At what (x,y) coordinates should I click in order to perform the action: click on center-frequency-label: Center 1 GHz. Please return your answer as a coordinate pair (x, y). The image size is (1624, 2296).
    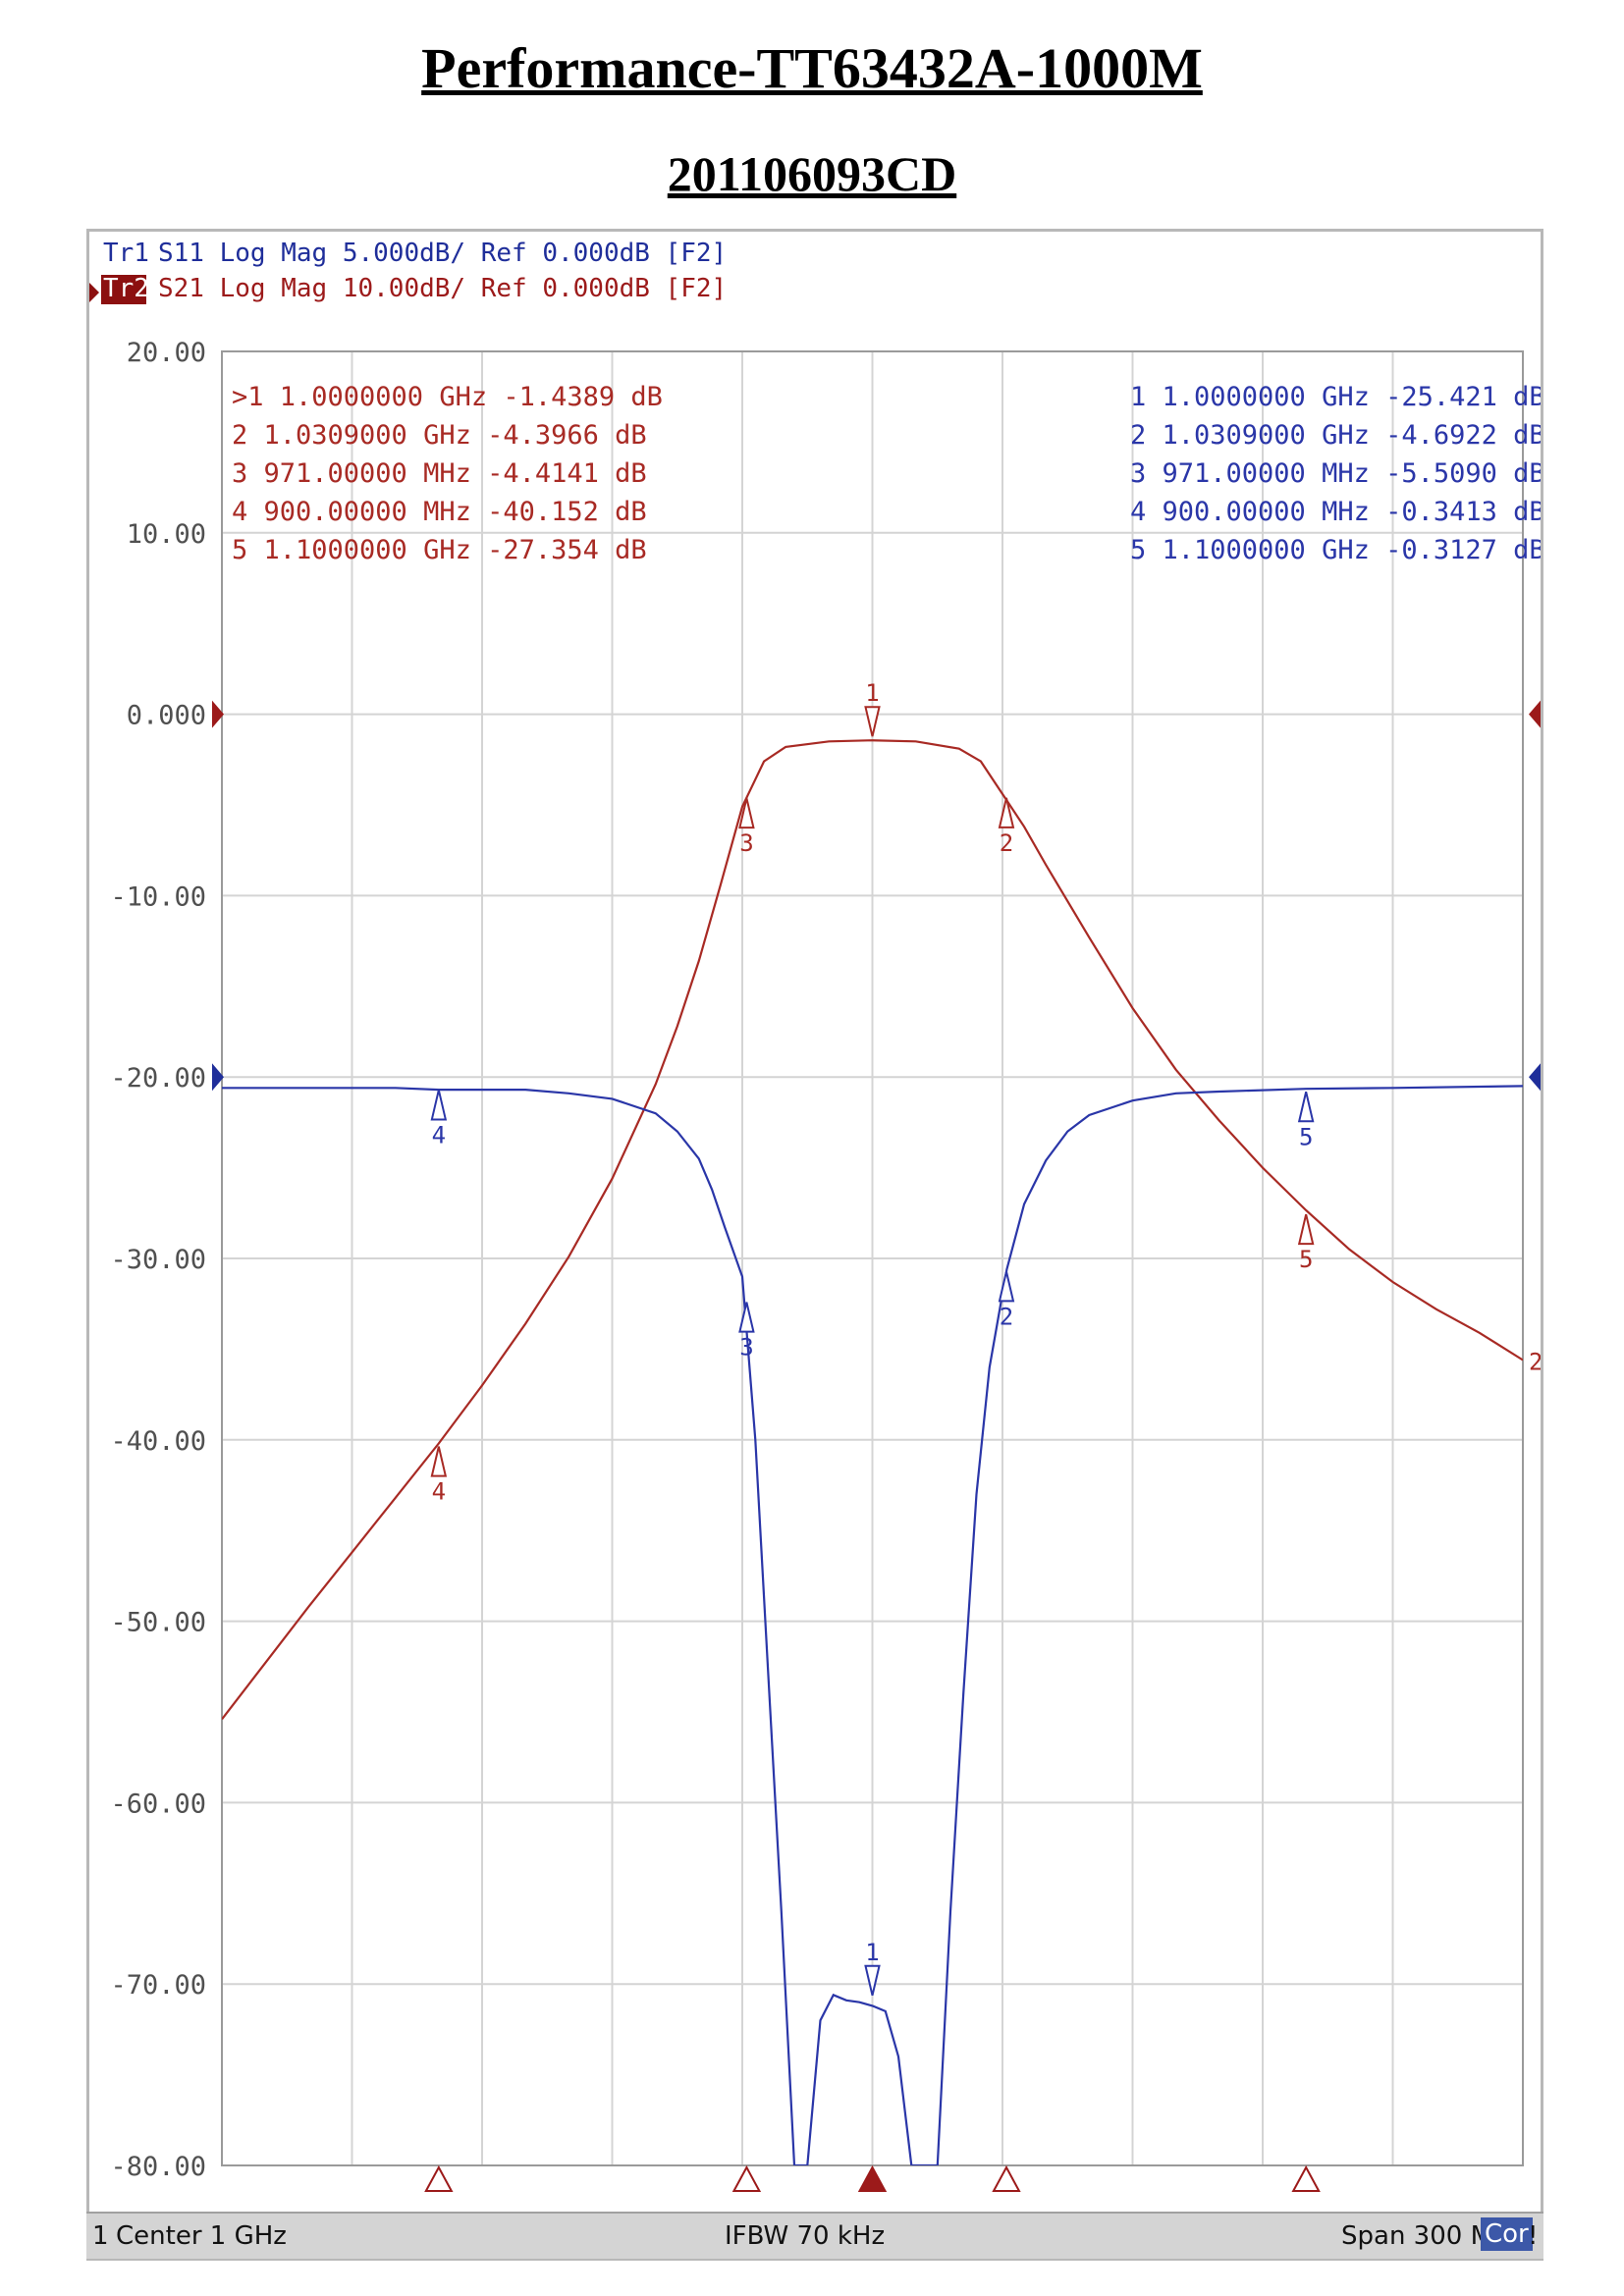
    Looking at the image, I should click on (201, 2236).